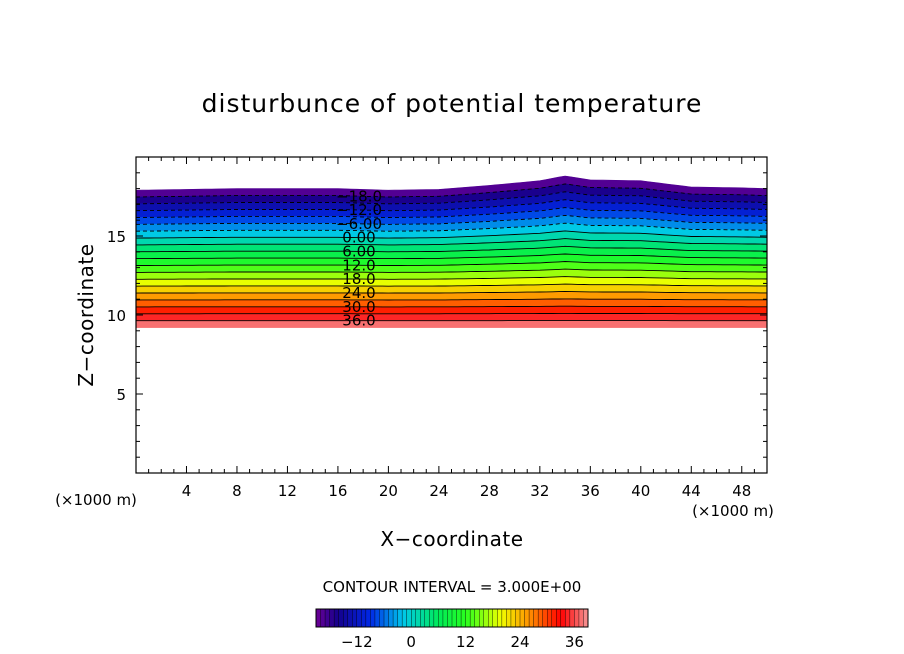 The height and width of the screenshot is (654, 904). I want to click on contour-label: 30.0, so click(358, 307).